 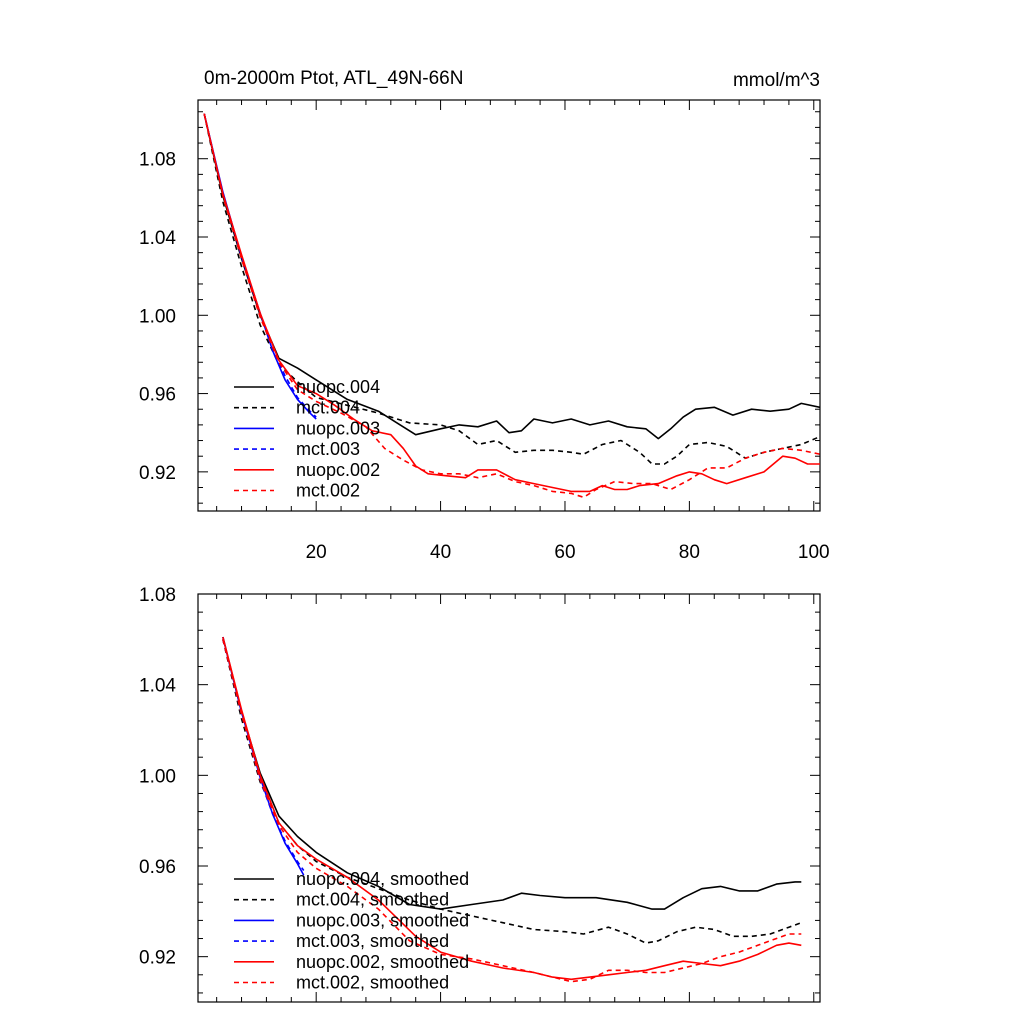 I want to click on x-tick-label: 60, so click(x=564, y=552).